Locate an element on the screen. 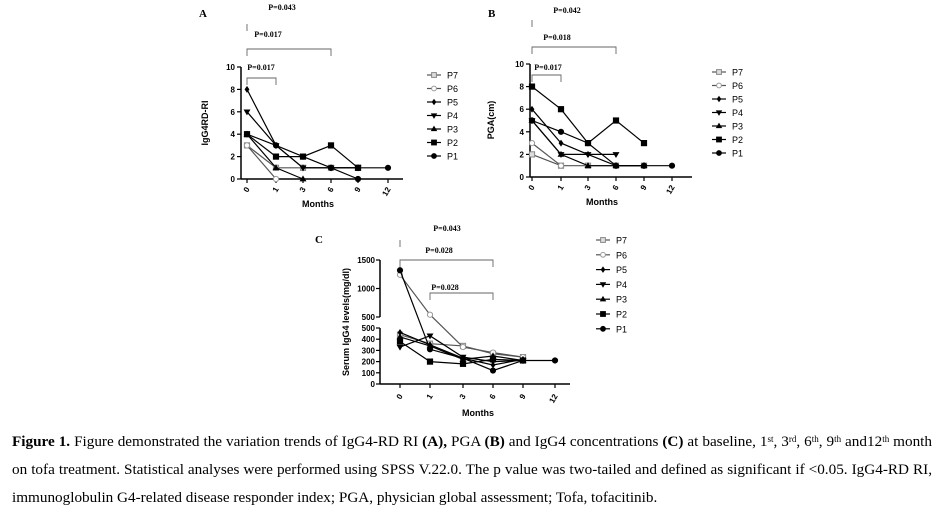 This screenshot has height=513, width=939. caption-ref-b: (B) is located at coordinates (494, 441).